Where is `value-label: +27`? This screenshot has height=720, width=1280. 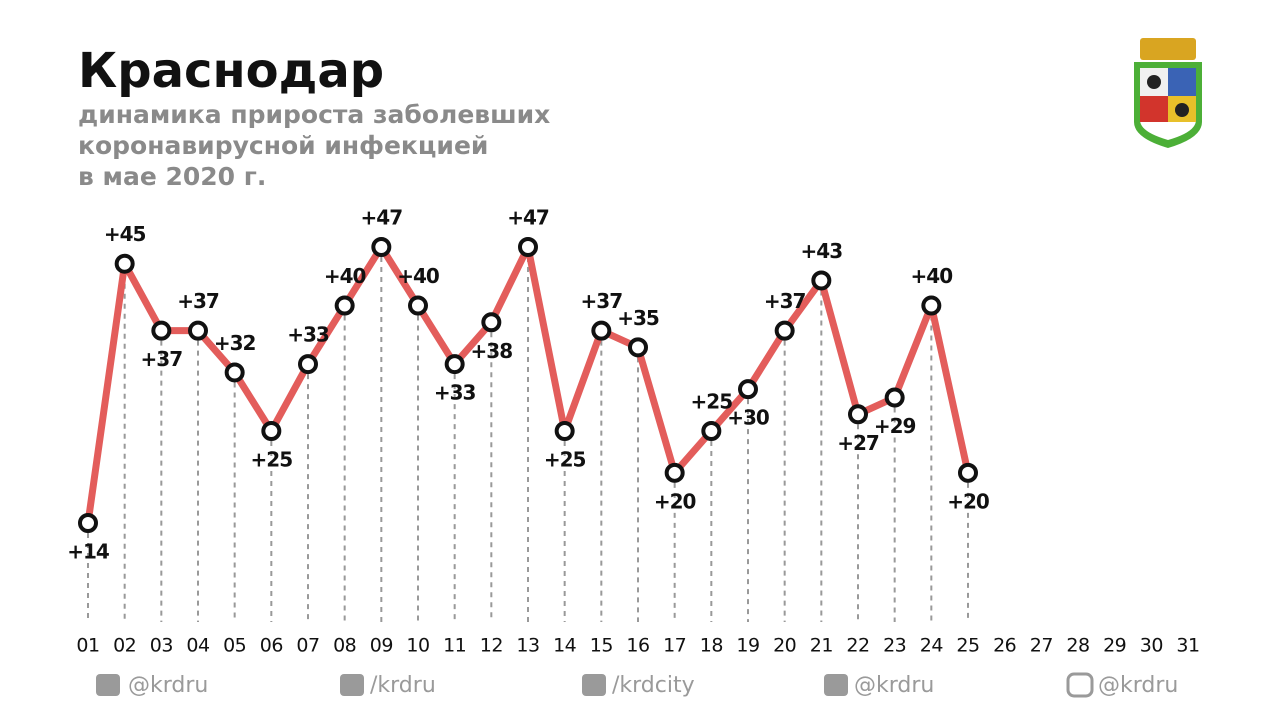 value-label: +27 is located at coordinates (858, 443).